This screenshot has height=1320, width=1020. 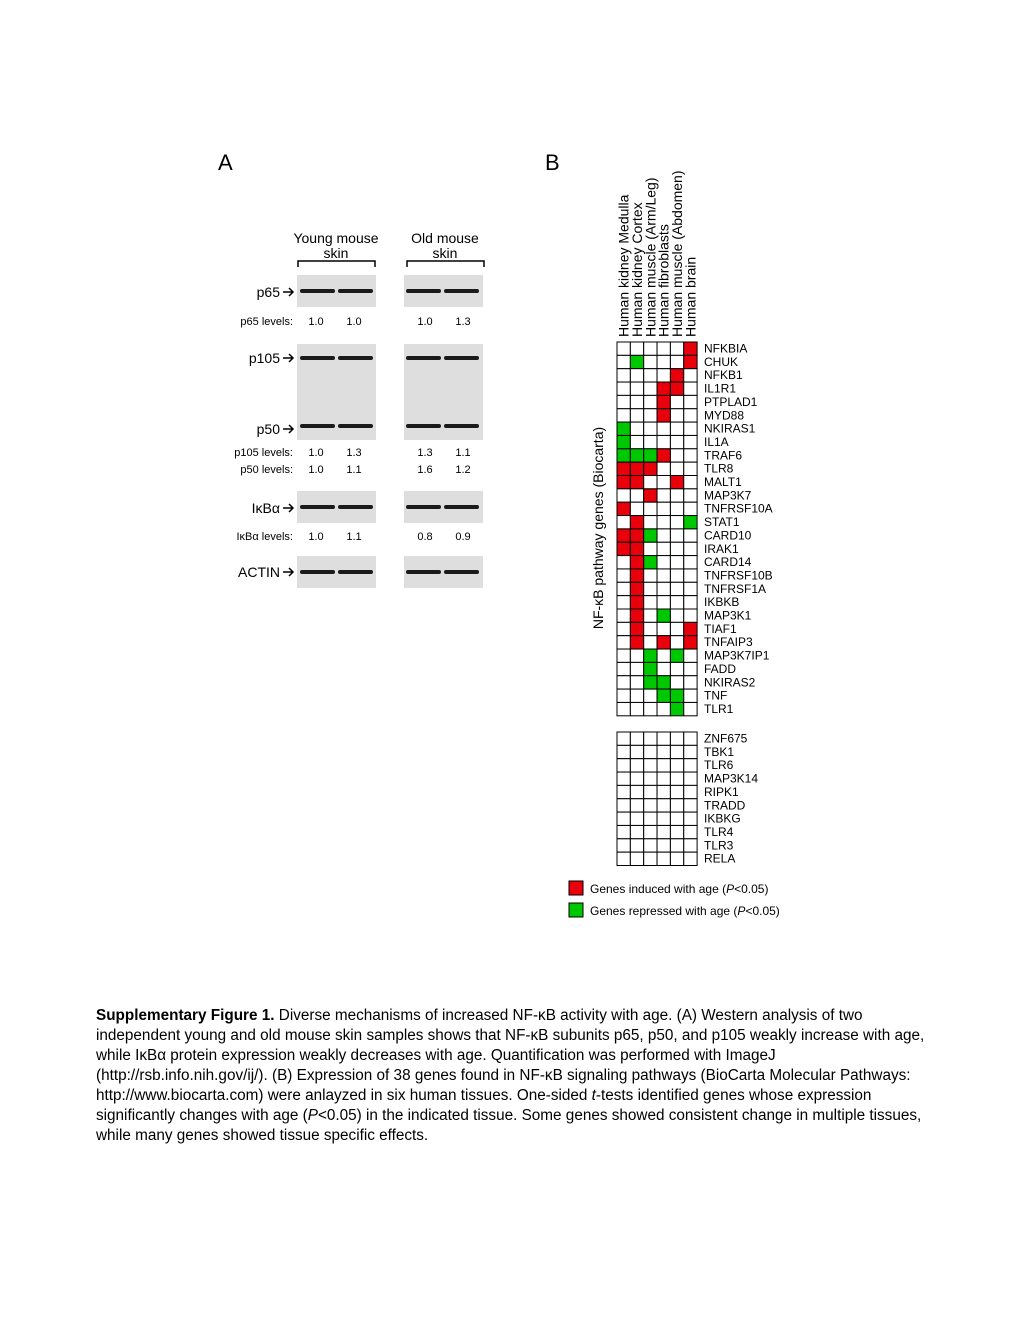 I want to click on group-label: Old mouse, so click(x=445, y=238).